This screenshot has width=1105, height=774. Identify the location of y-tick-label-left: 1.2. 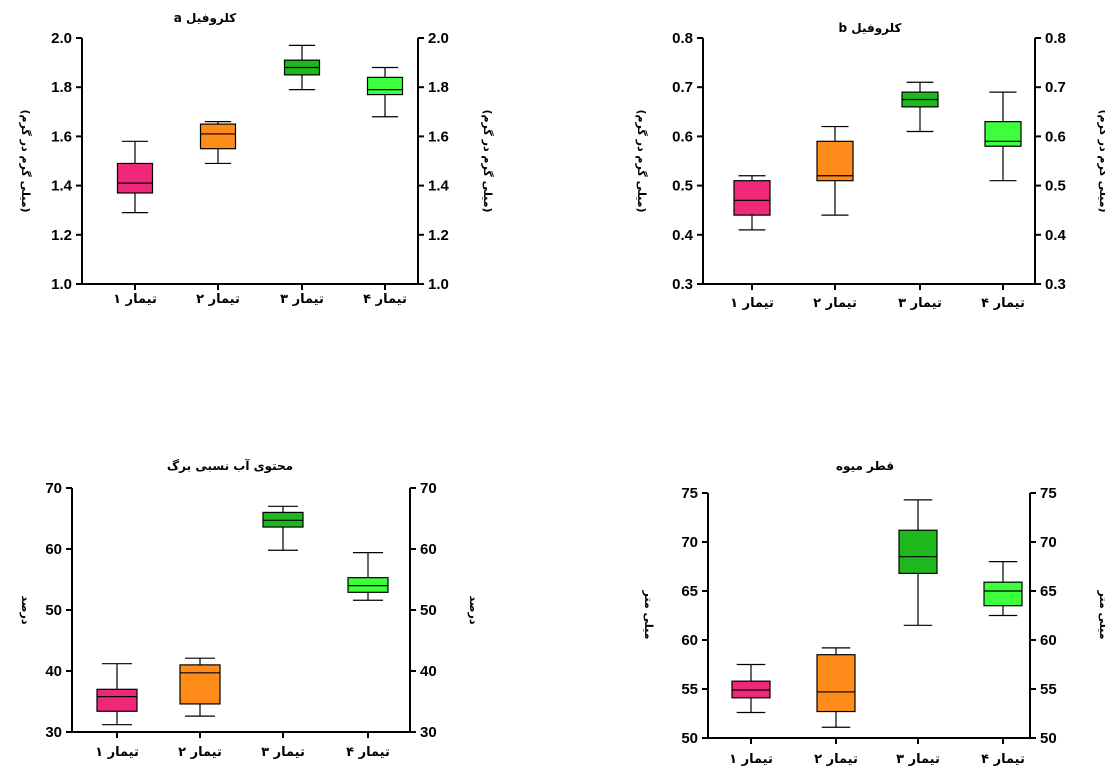
(61, 235).